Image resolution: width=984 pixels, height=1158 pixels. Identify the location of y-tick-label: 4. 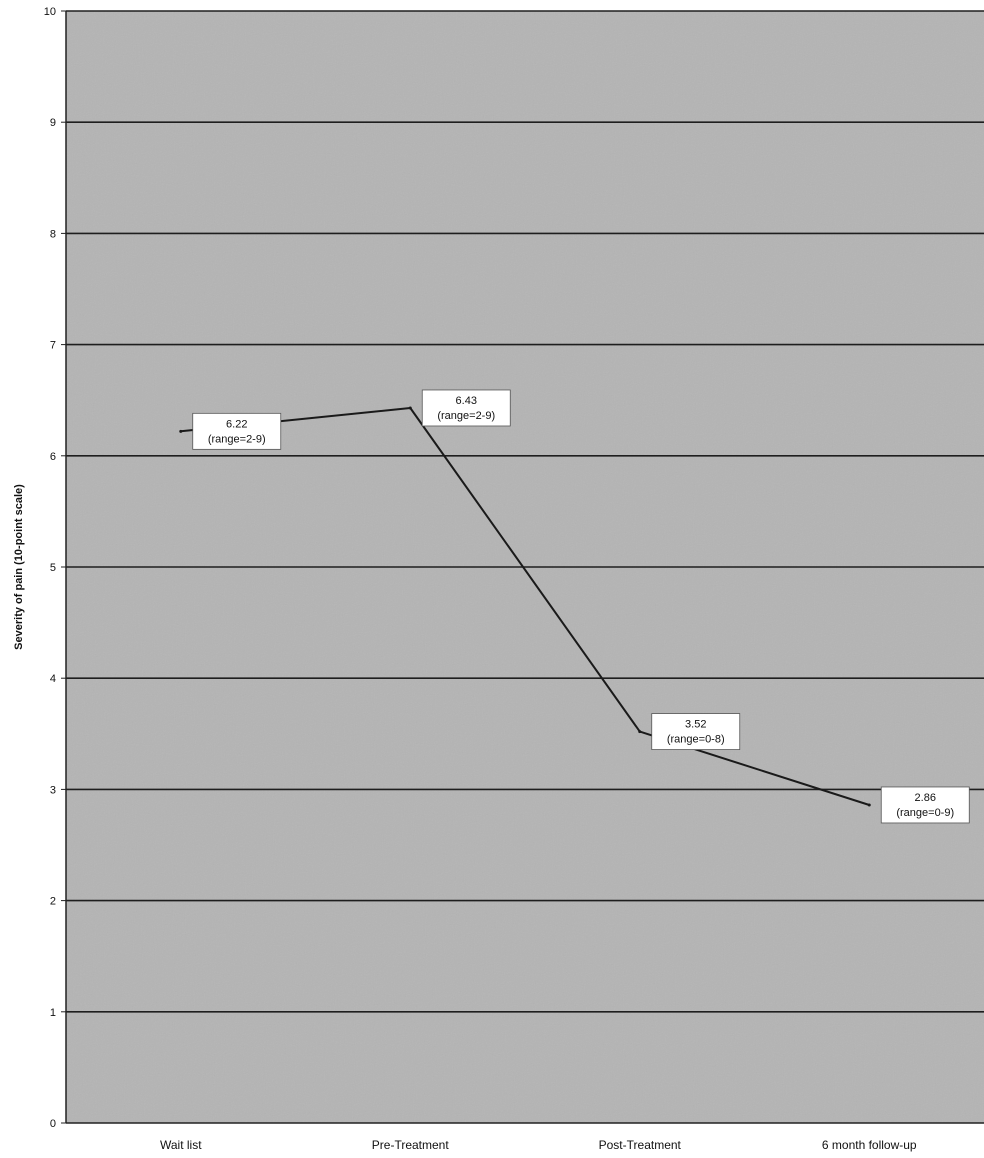
(53, 679).